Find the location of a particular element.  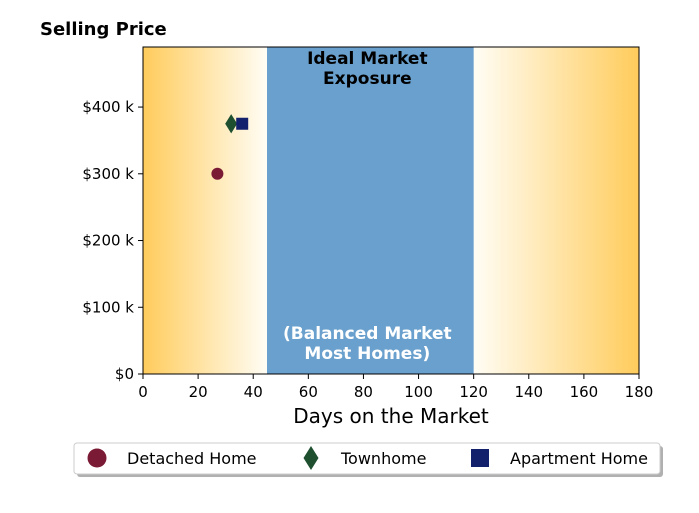

legend-marker-diamond is located at coordinates (311, 458).